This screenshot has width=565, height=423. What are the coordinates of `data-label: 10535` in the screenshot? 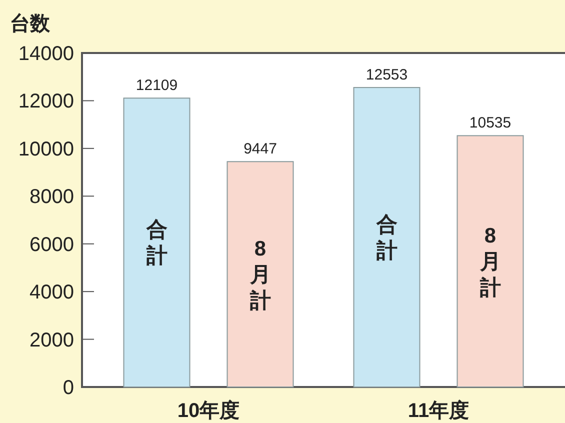 It's located at (490, 123).